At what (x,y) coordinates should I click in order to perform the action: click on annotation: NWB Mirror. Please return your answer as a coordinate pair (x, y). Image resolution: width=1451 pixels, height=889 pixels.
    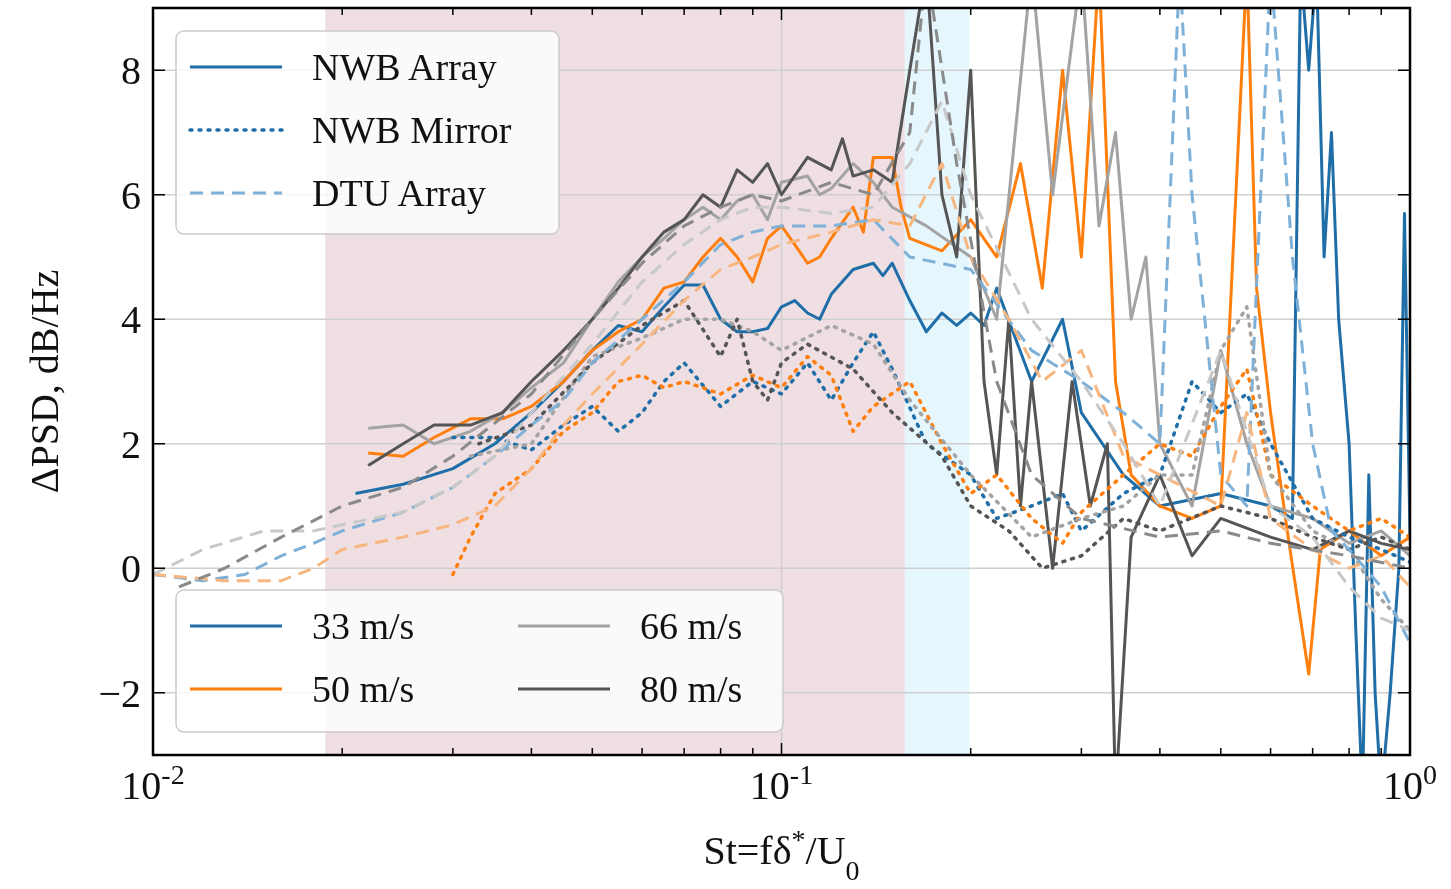
    Looking at the image, I should click on (412, 130).